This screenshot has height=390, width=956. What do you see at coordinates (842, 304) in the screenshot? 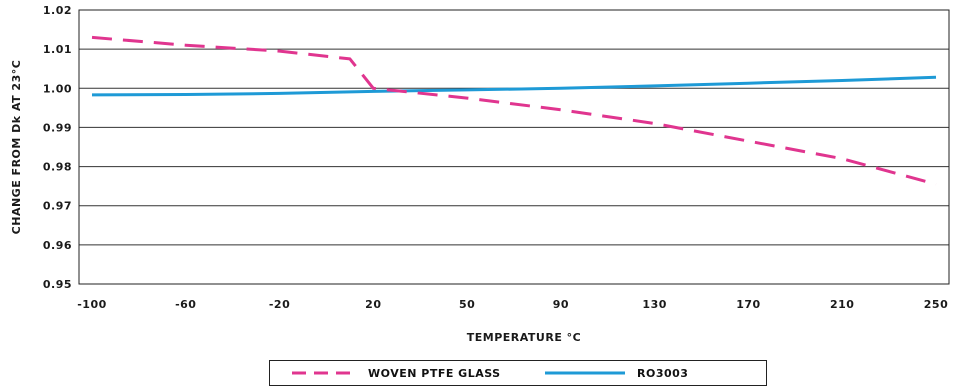
I see `x-tick-label: 210` at bounding box center [842, 304].